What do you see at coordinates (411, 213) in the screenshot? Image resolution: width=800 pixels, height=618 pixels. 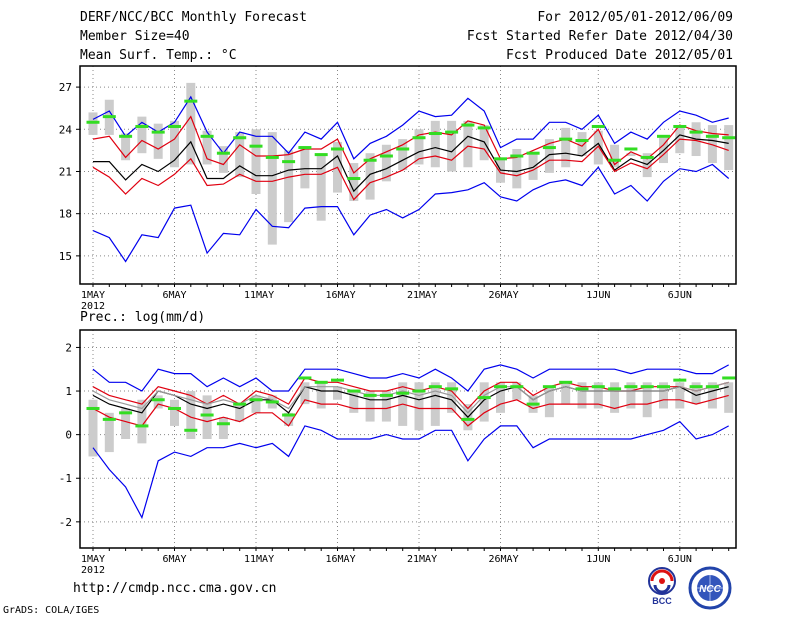 I see `temp-series-min` at bounding box center [411, 213].